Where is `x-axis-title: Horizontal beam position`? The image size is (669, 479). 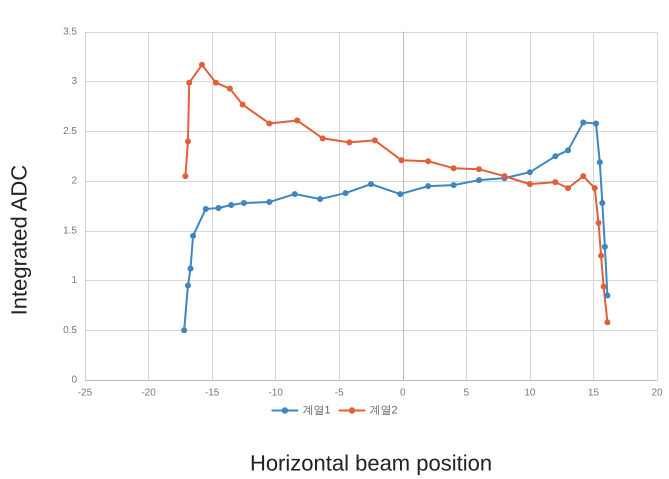
x-axis-title: Horizontal beam position is located at coordinates (371, 463).